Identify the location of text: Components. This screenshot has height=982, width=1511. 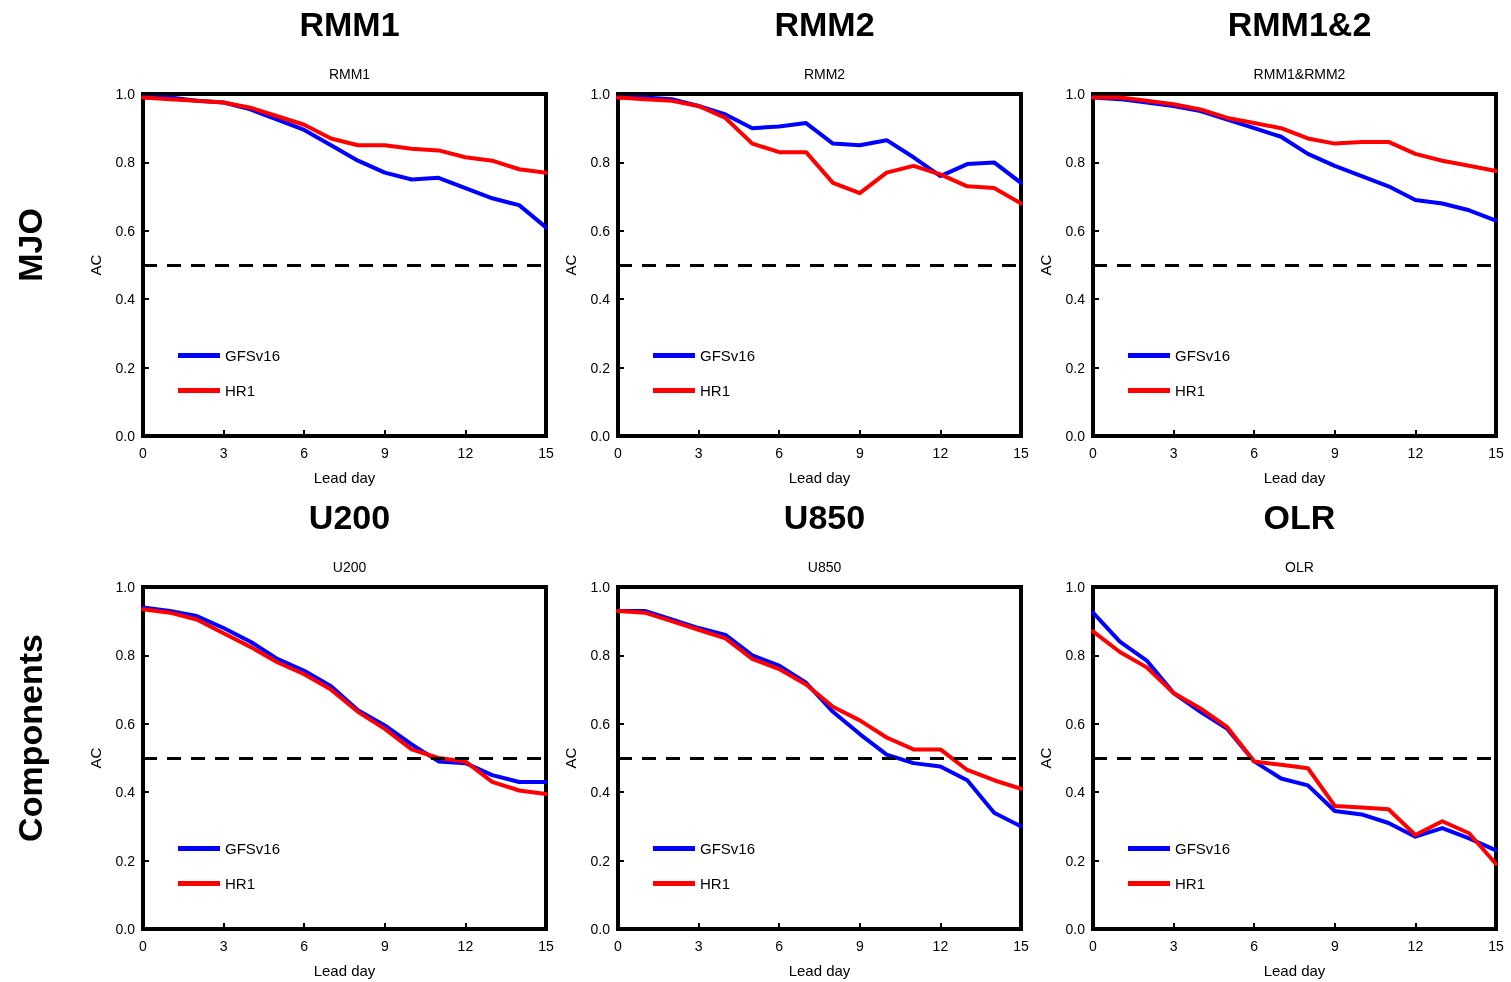
(30, 738).